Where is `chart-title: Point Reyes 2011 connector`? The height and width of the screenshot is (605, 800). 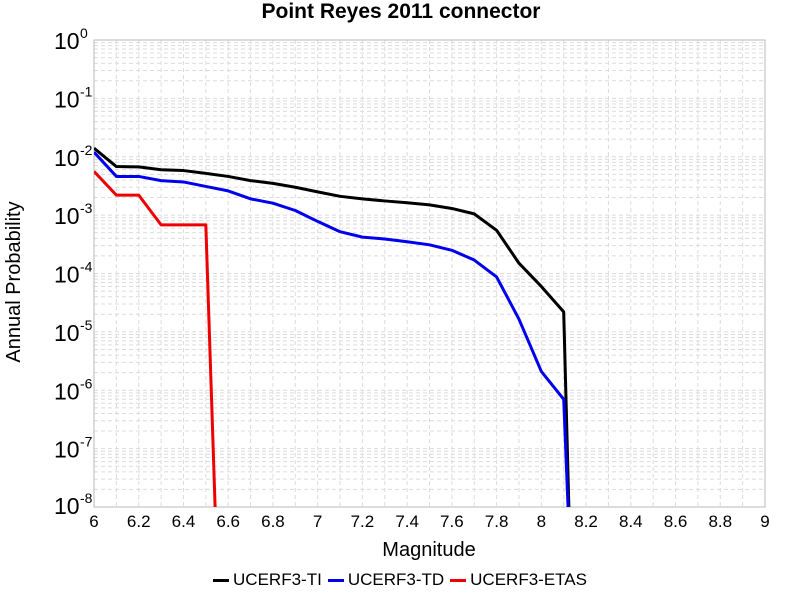 chart-title: Point Reyes 2011 connector is located at coordinates (401, 11).